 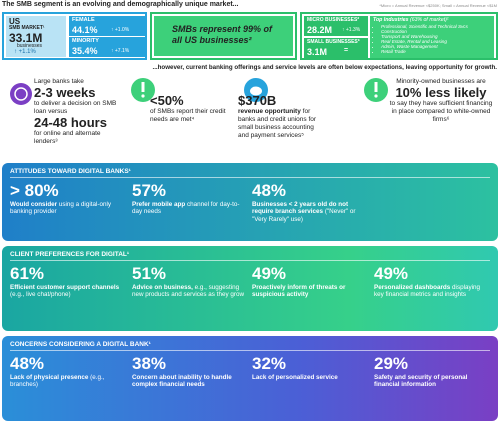 What do you see at coordinates (65, 287) in the screenshot?
I see `item-bold: Efficient customer support channels` at bounding box center [65, 287].